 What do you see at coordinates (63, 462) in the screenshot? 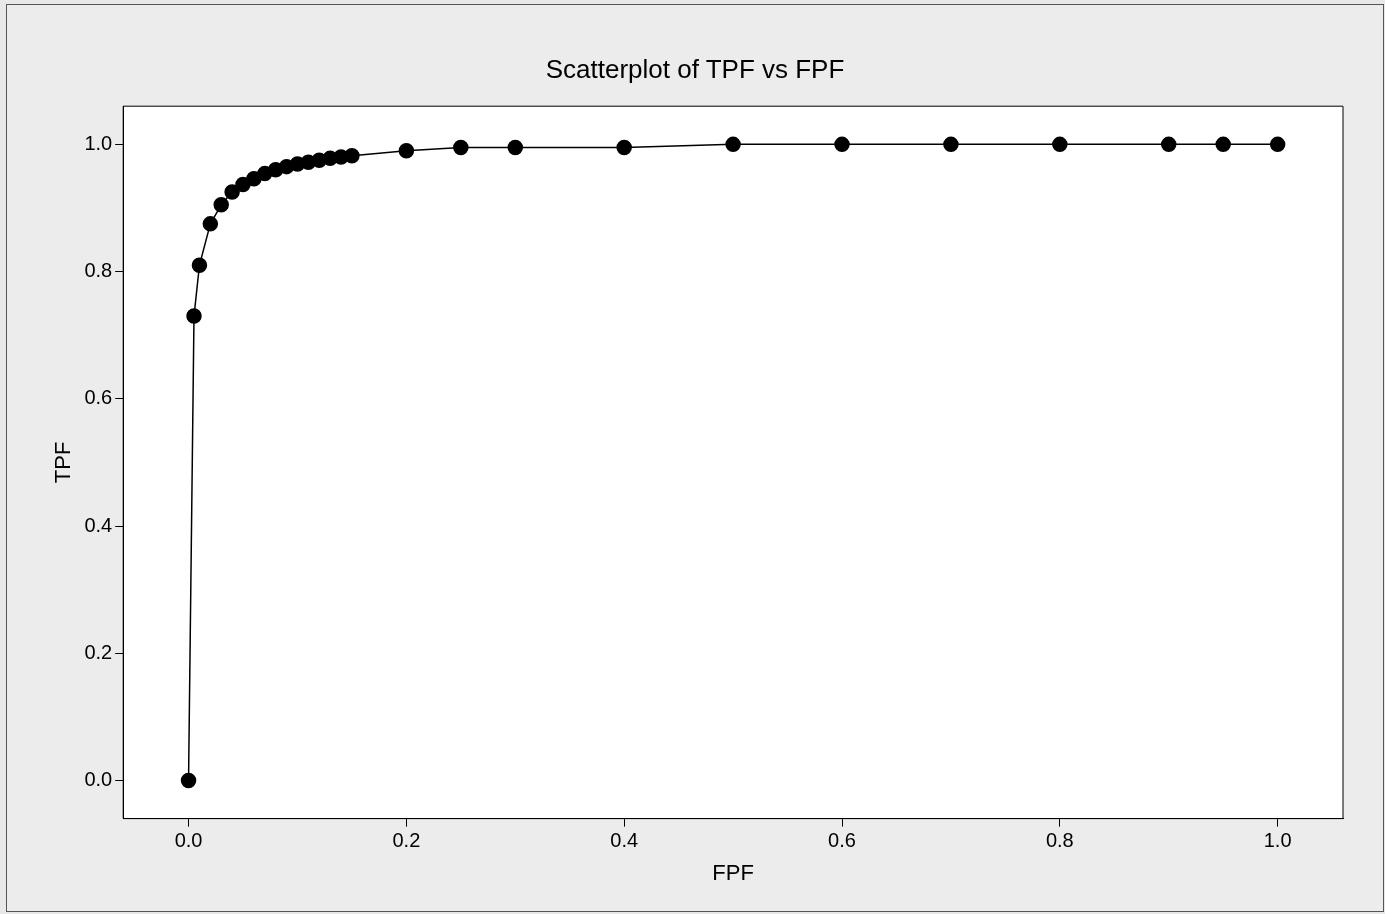
I see `y-axis-title: TPF` at bounding box center [63, 462].